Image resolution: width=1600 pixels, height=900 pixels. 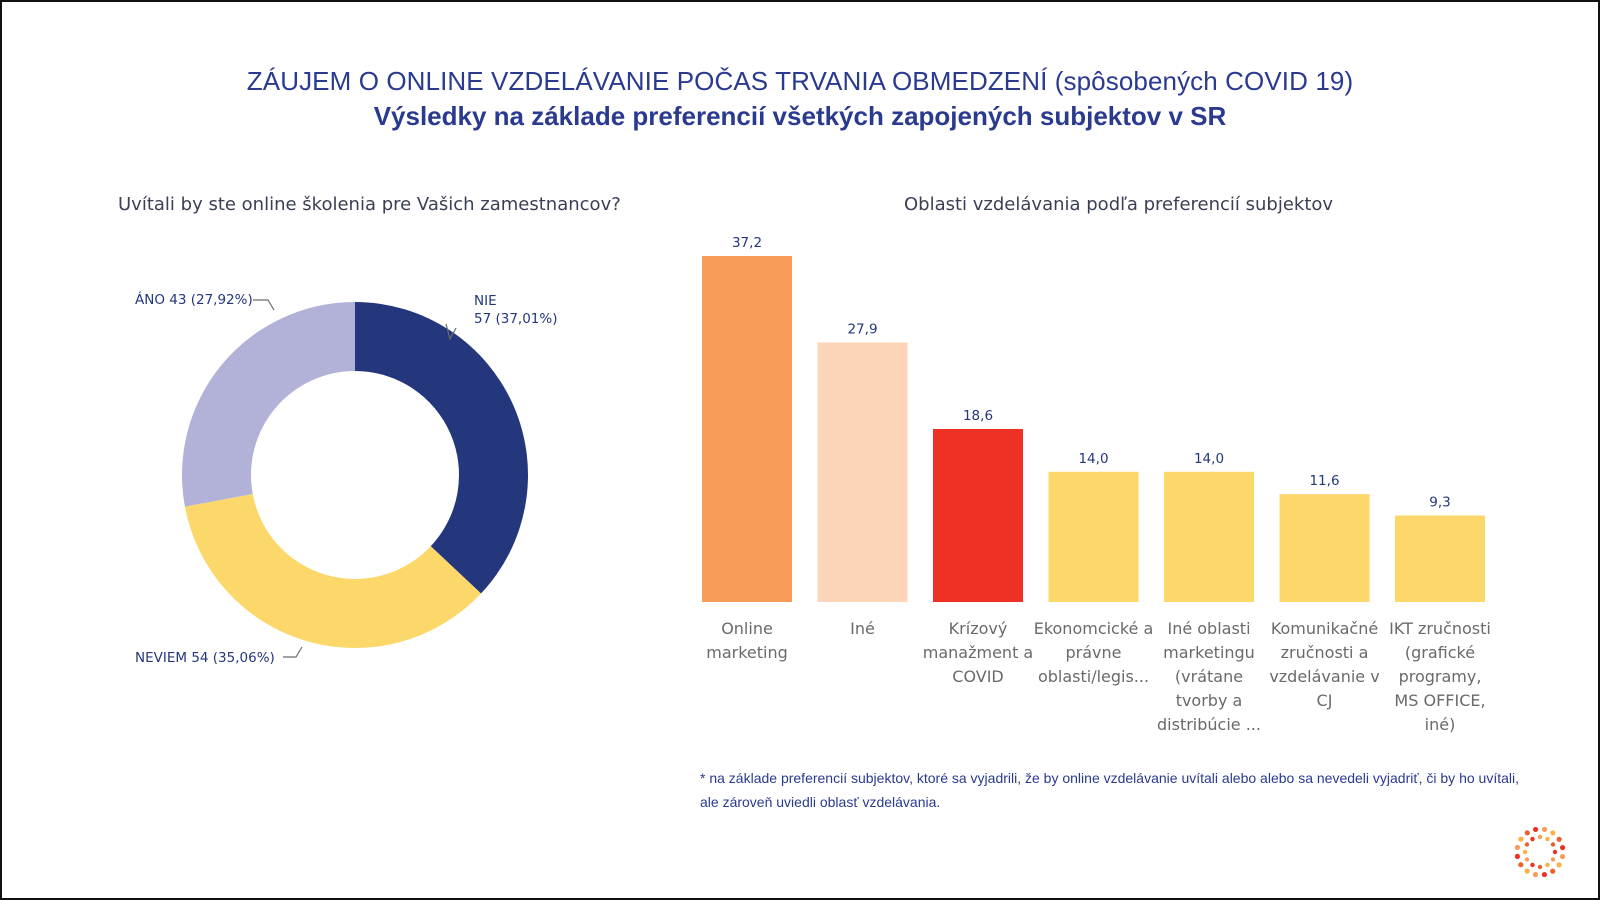 What do you see at coordinates (1440, 724) in the screenshot?
I see `bar-category-label: iné)` at bounding box center [1440, 724].